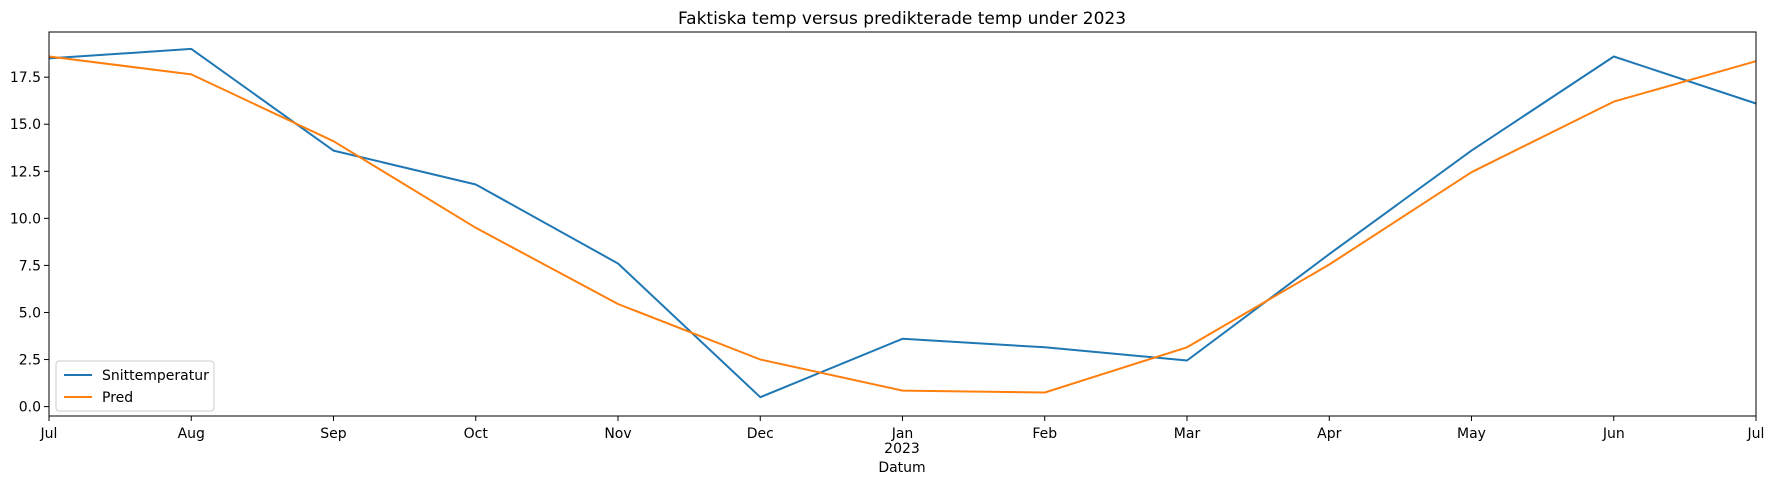  I want to click on x-tick-label: Apr, so click(1329, 434).